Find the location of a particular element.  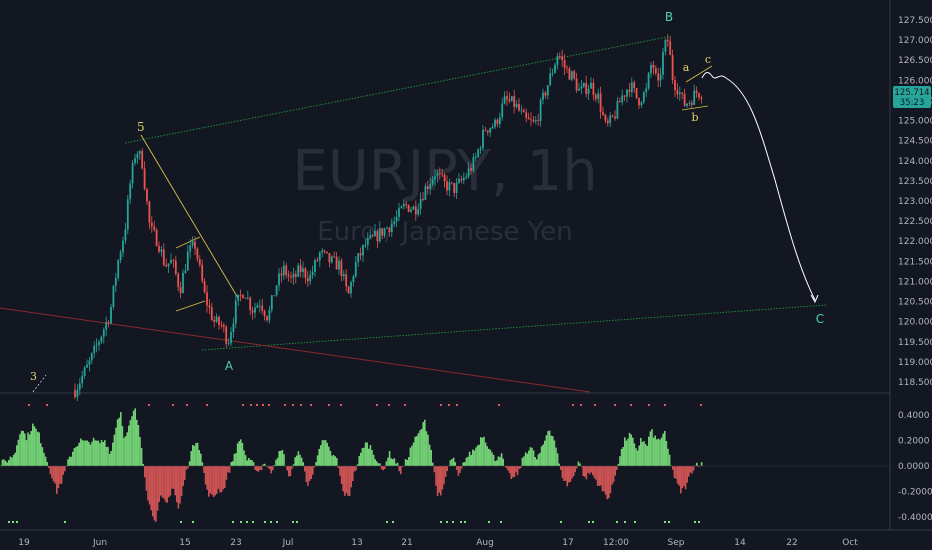

oscillator-axis: 0.4000 0.2000 0.0000 -0.2000 -0.4000 is located at coordinates (915, 467).